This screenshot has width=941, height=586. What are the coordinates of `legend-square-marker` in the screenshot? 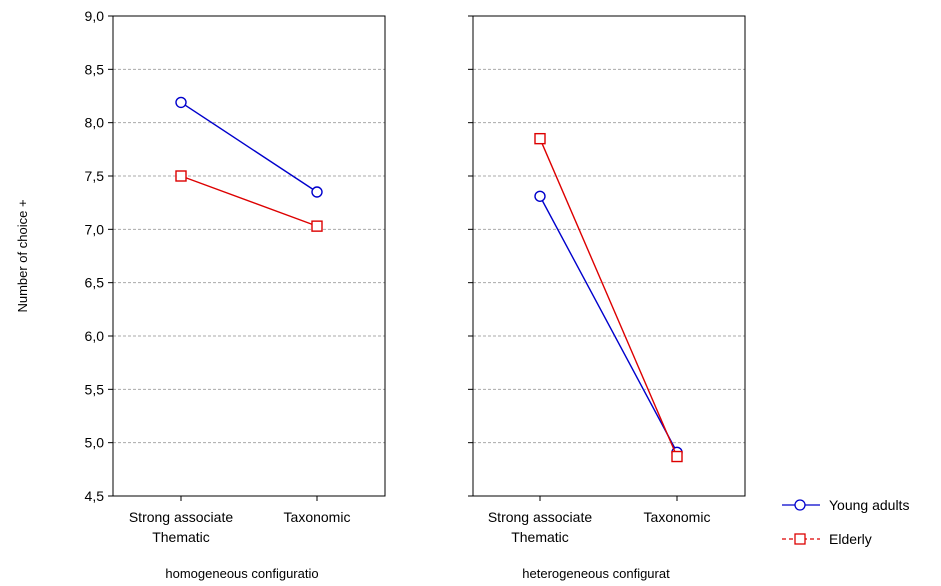 It's located at (800, 539).